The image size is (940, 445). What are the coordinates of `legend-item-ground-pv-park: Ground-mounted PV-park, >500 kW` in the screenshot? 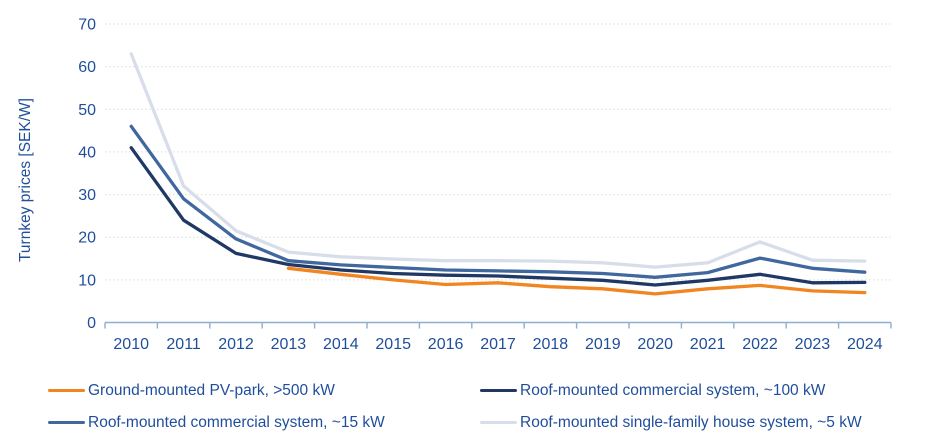 It's located at (264, 390).